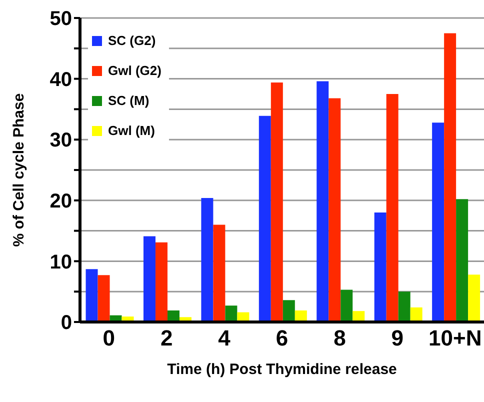 This screenshot has width=484, height=402. I want to click on y-tick-label: 20, so click(61, 201).